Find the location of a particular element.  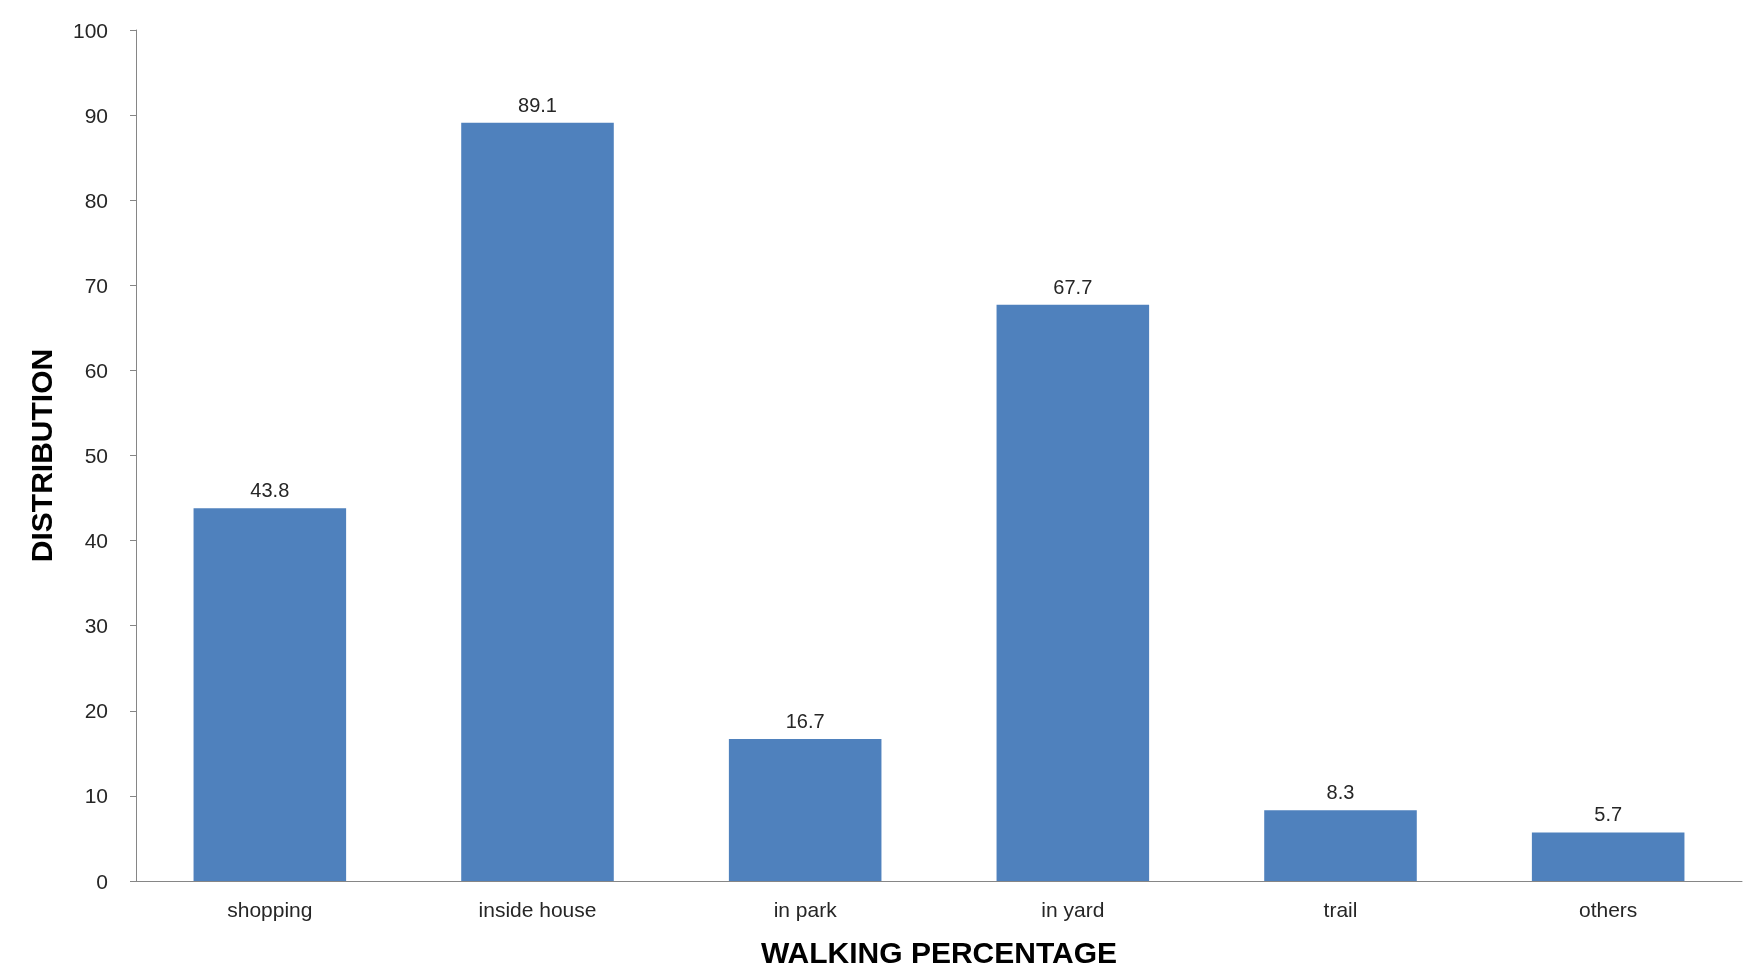

data-label: 67.7 is located at coordinates (1073, 286).